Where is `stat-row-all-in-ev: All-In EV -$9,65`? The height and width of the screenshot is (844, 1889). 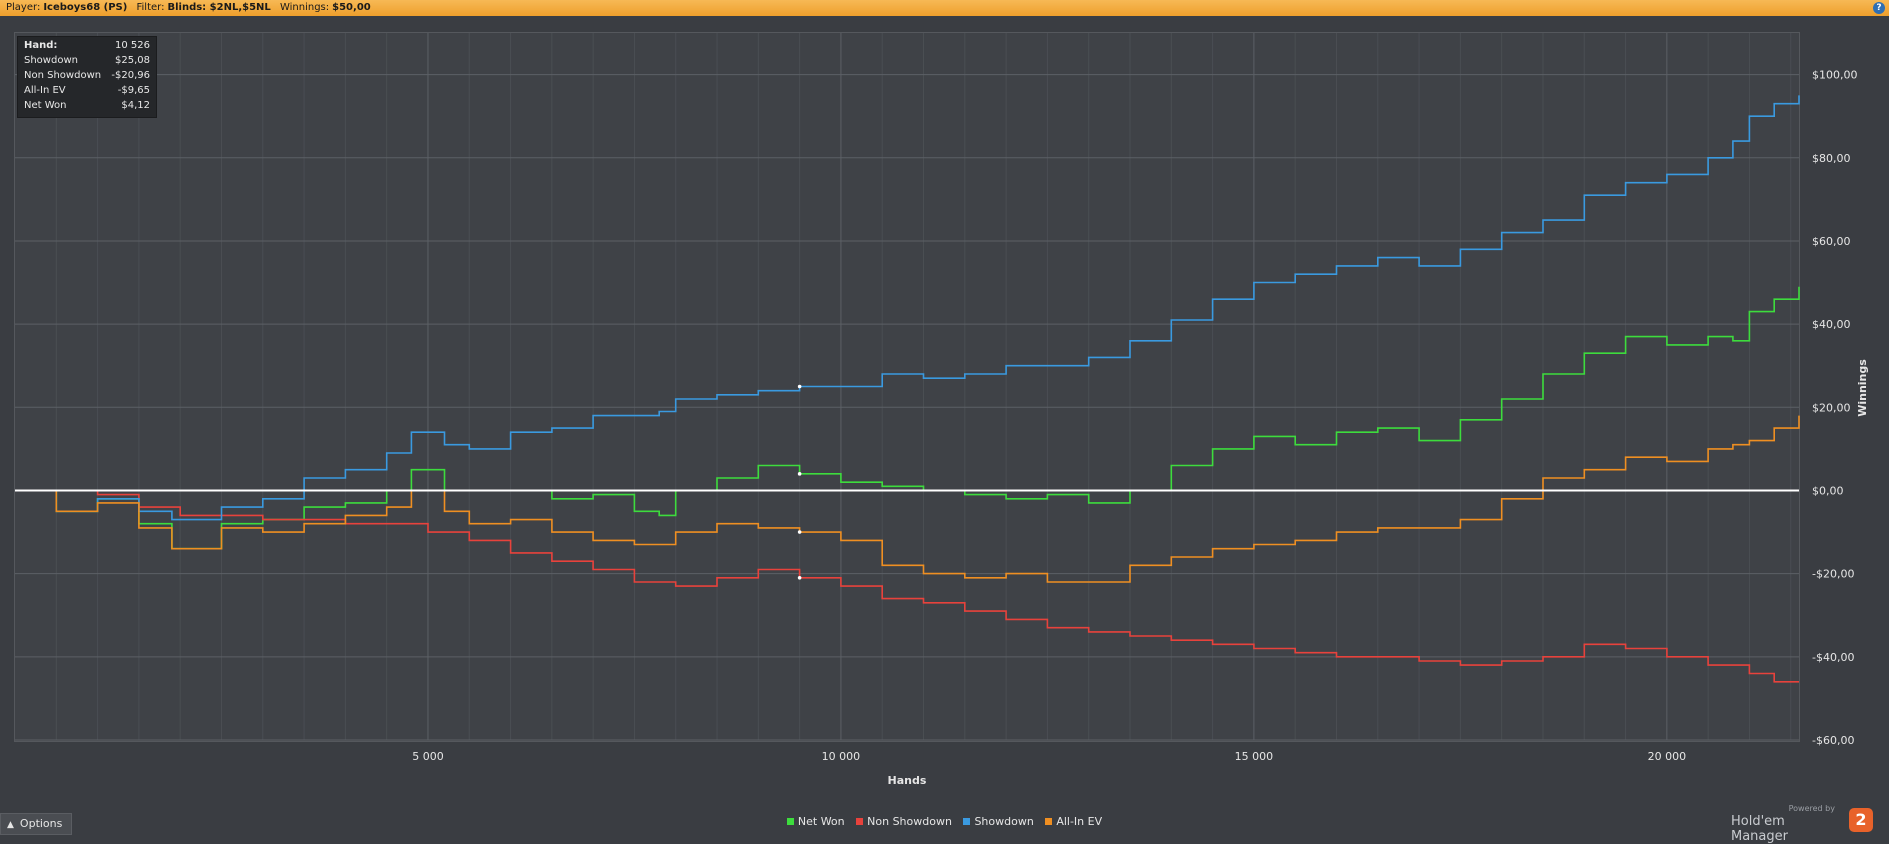 stat-row-all-in-ev: All-In EV -$9,65 is located at coordinates (87, 91).